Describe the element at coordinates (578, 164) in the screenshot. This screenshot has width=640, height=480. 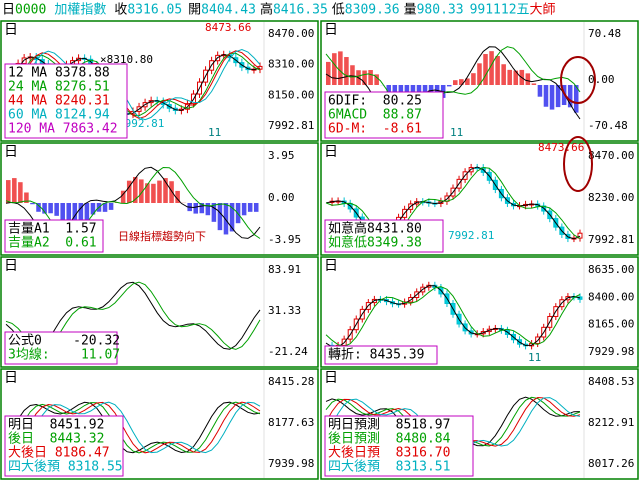
I see `highlight-circle` at that location.